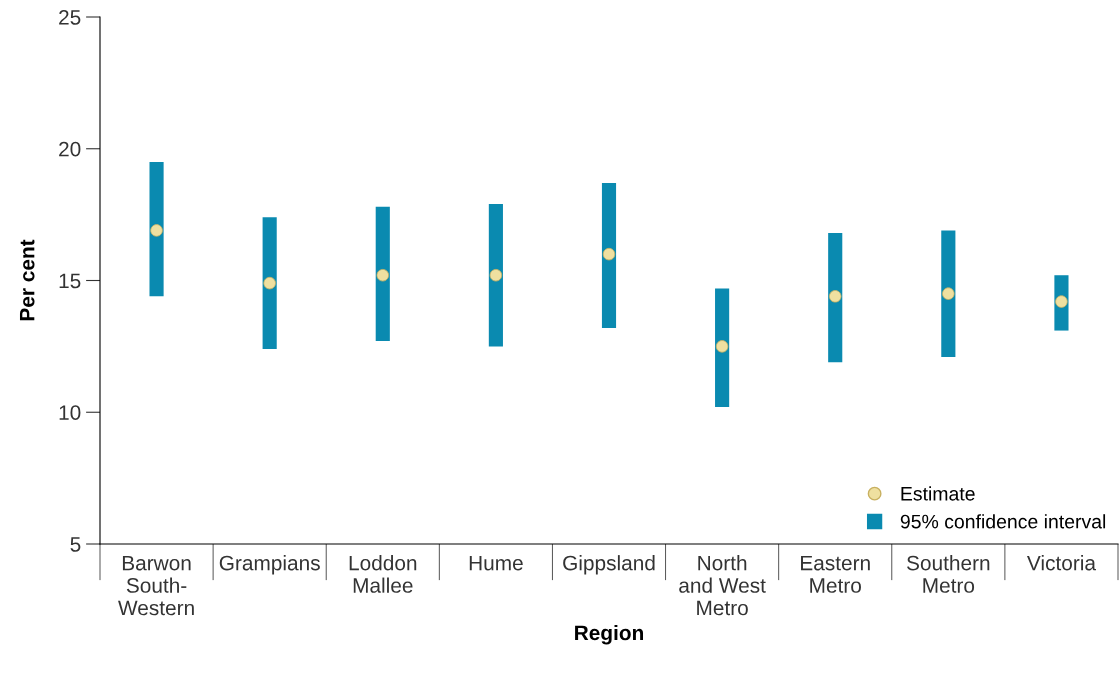  Describe the element at coordinates (609, 634) in the screenshot. I see `x-axis-title: Region` at that location.